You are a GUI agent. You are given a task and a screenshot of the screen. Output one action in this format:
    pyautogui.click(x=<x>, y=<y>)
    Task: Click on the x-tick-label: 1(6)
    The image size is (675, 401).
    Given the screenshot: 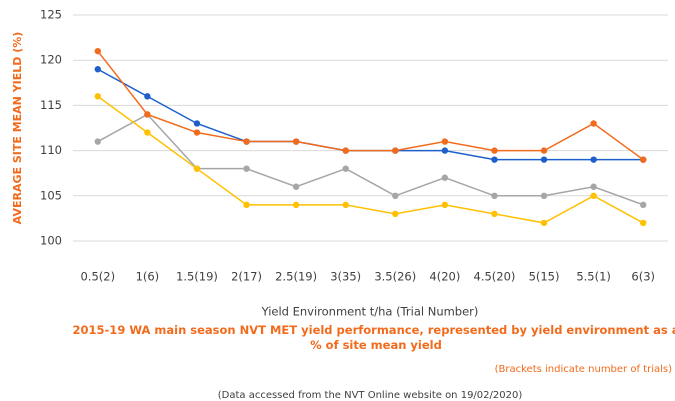 What is the action you would take?
    pyautogui.click(x=148, y=277)
    